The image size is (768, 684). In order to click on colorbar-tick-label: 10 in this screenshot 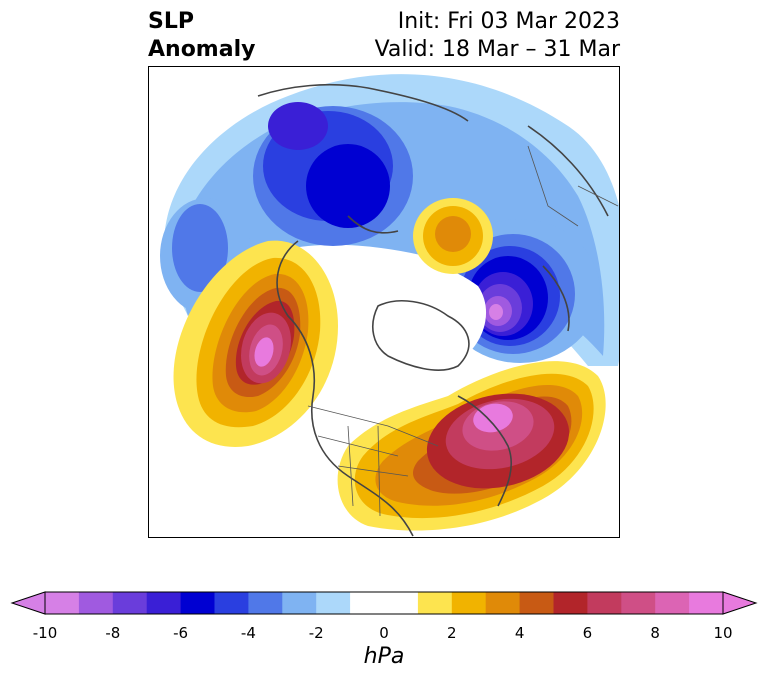, I will do `click(723, 633)`.